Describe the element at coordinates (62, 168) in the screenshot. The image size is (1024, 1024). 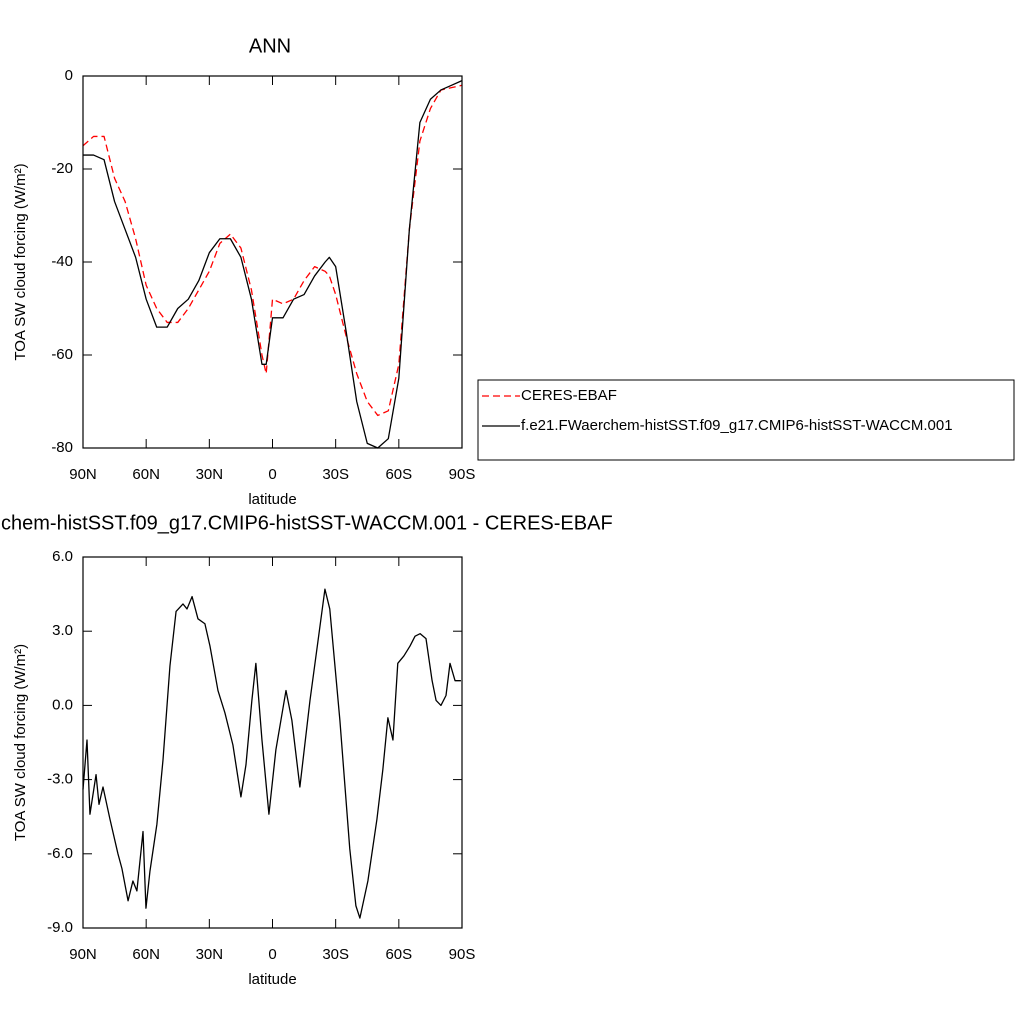
I see `y-tick-label: -20` at that location.